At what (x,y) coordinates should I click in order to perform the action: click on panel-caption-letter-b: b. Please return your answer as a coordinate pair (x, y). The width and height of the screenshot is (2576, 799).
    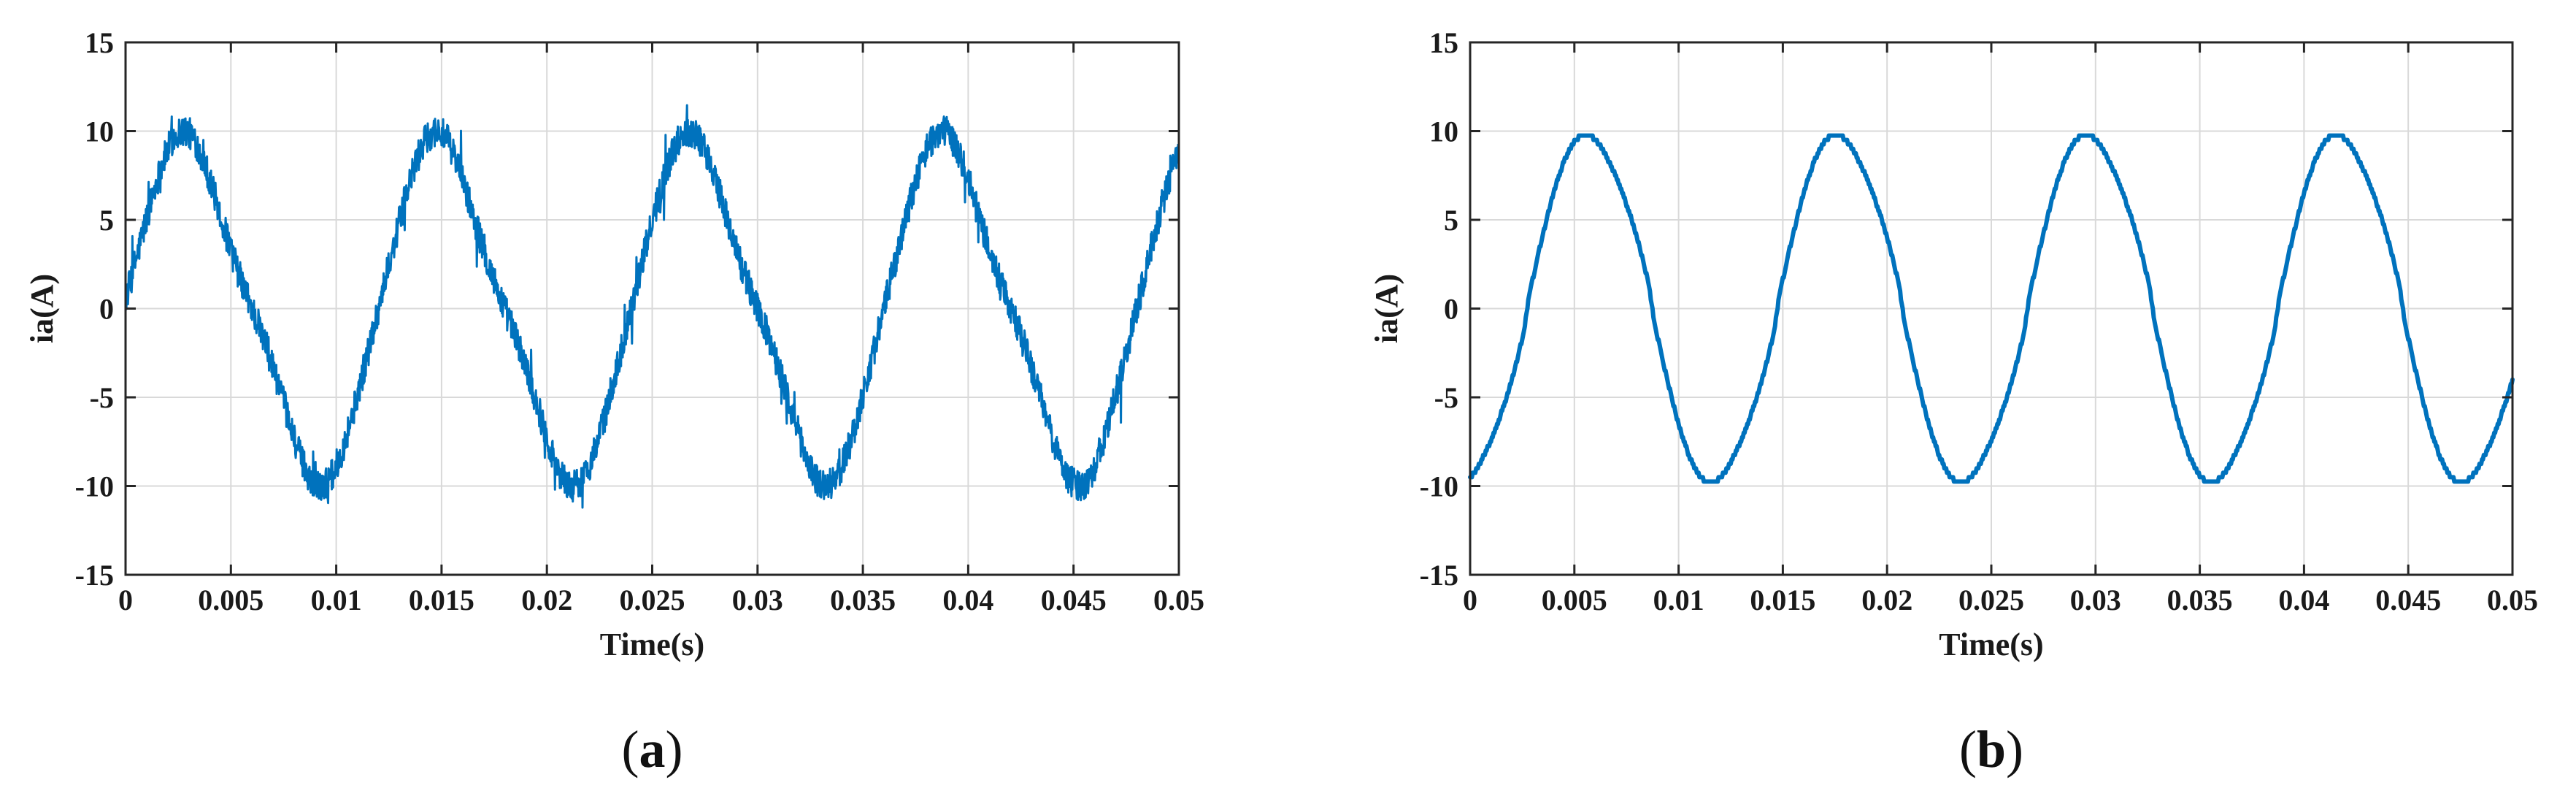
    Looking at the image, I should click on (1991, 749).